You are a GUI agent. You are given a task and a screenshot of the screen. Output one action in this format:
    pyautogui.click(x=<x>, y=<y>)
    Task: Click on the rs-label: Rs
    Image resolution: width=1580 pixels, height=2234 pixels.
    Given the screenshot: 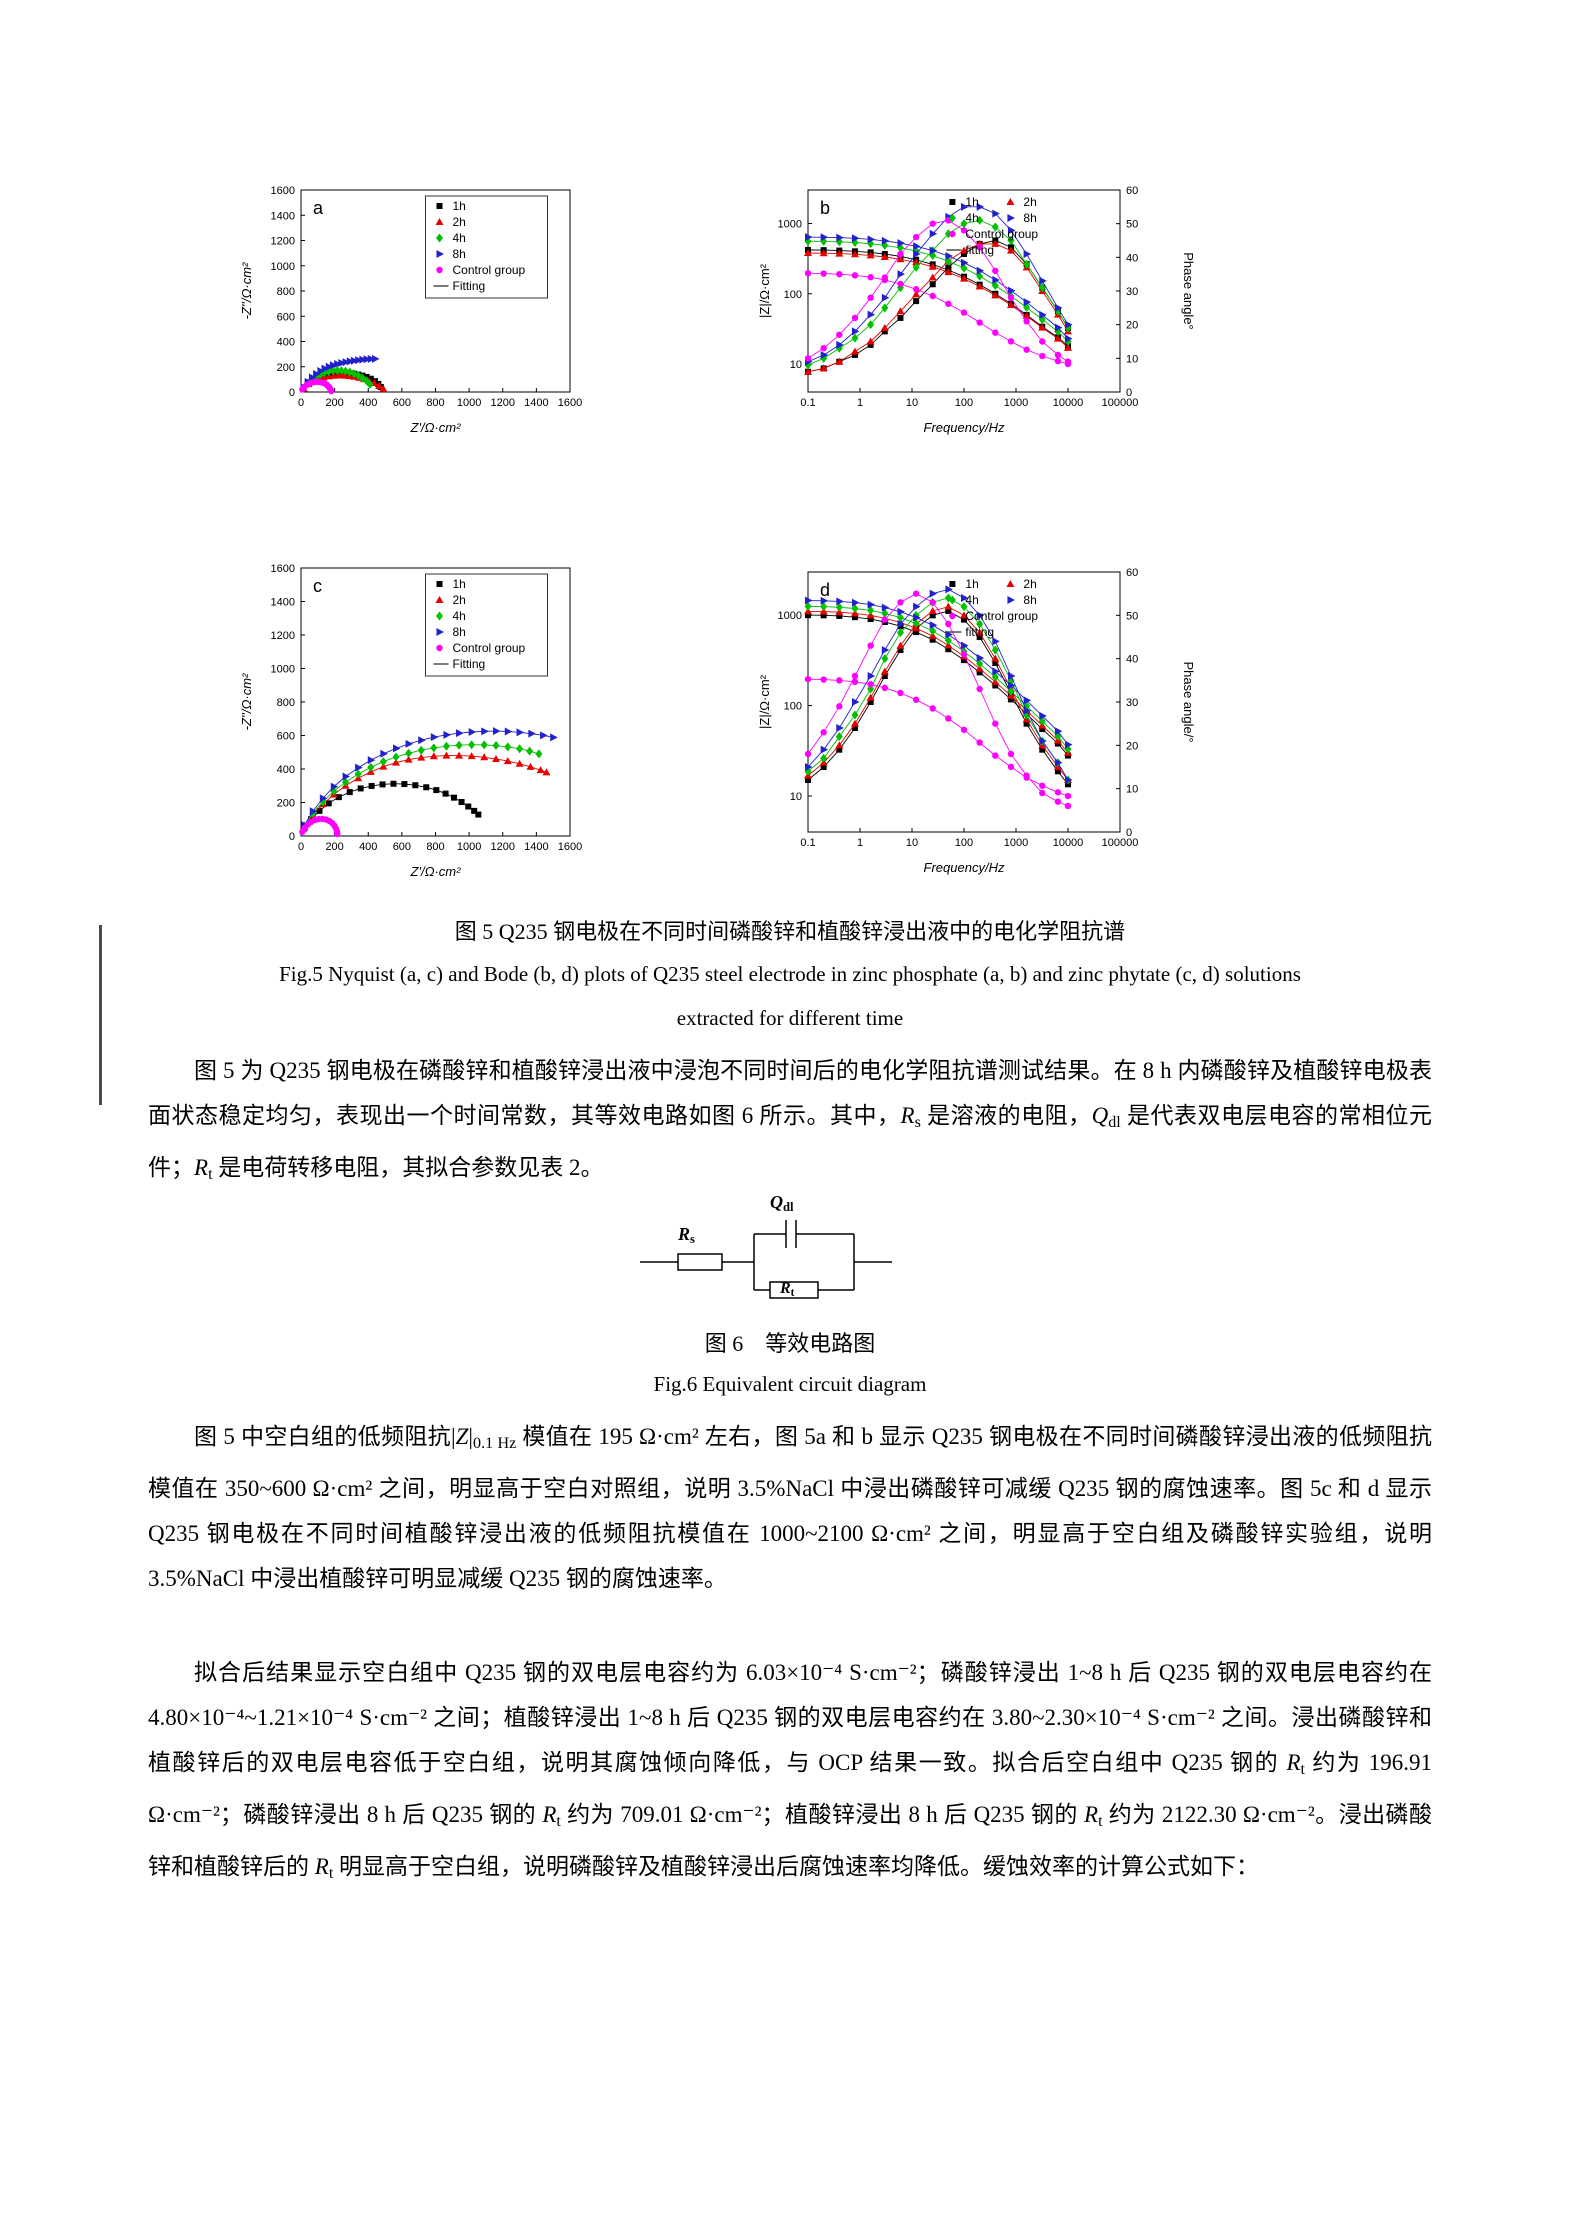 What is the action you would take?
    pyautogui.click(x=686, y=1235)
    